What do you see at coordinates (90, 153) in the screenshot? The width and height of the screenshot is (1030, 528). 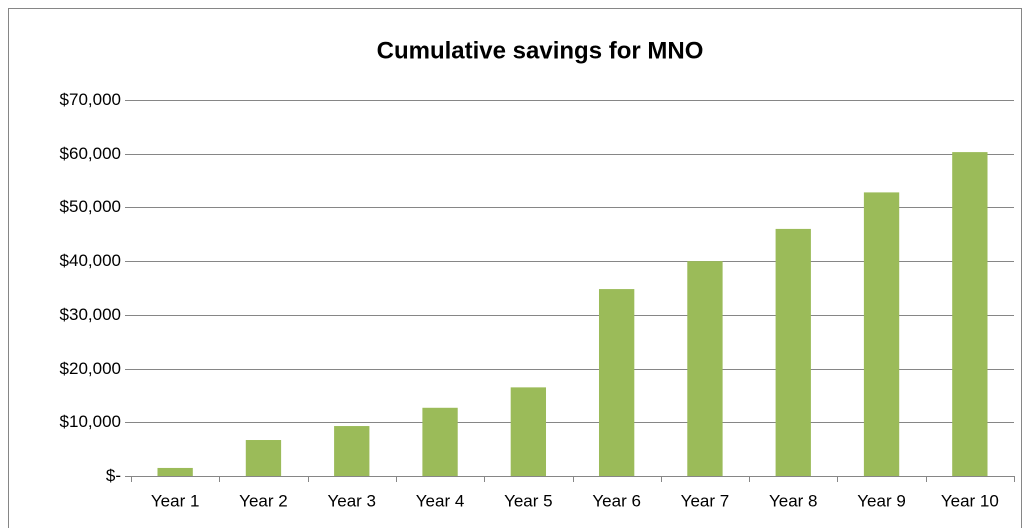 I see `y-tick-label: $60,000` at bounding box center [90, 153].